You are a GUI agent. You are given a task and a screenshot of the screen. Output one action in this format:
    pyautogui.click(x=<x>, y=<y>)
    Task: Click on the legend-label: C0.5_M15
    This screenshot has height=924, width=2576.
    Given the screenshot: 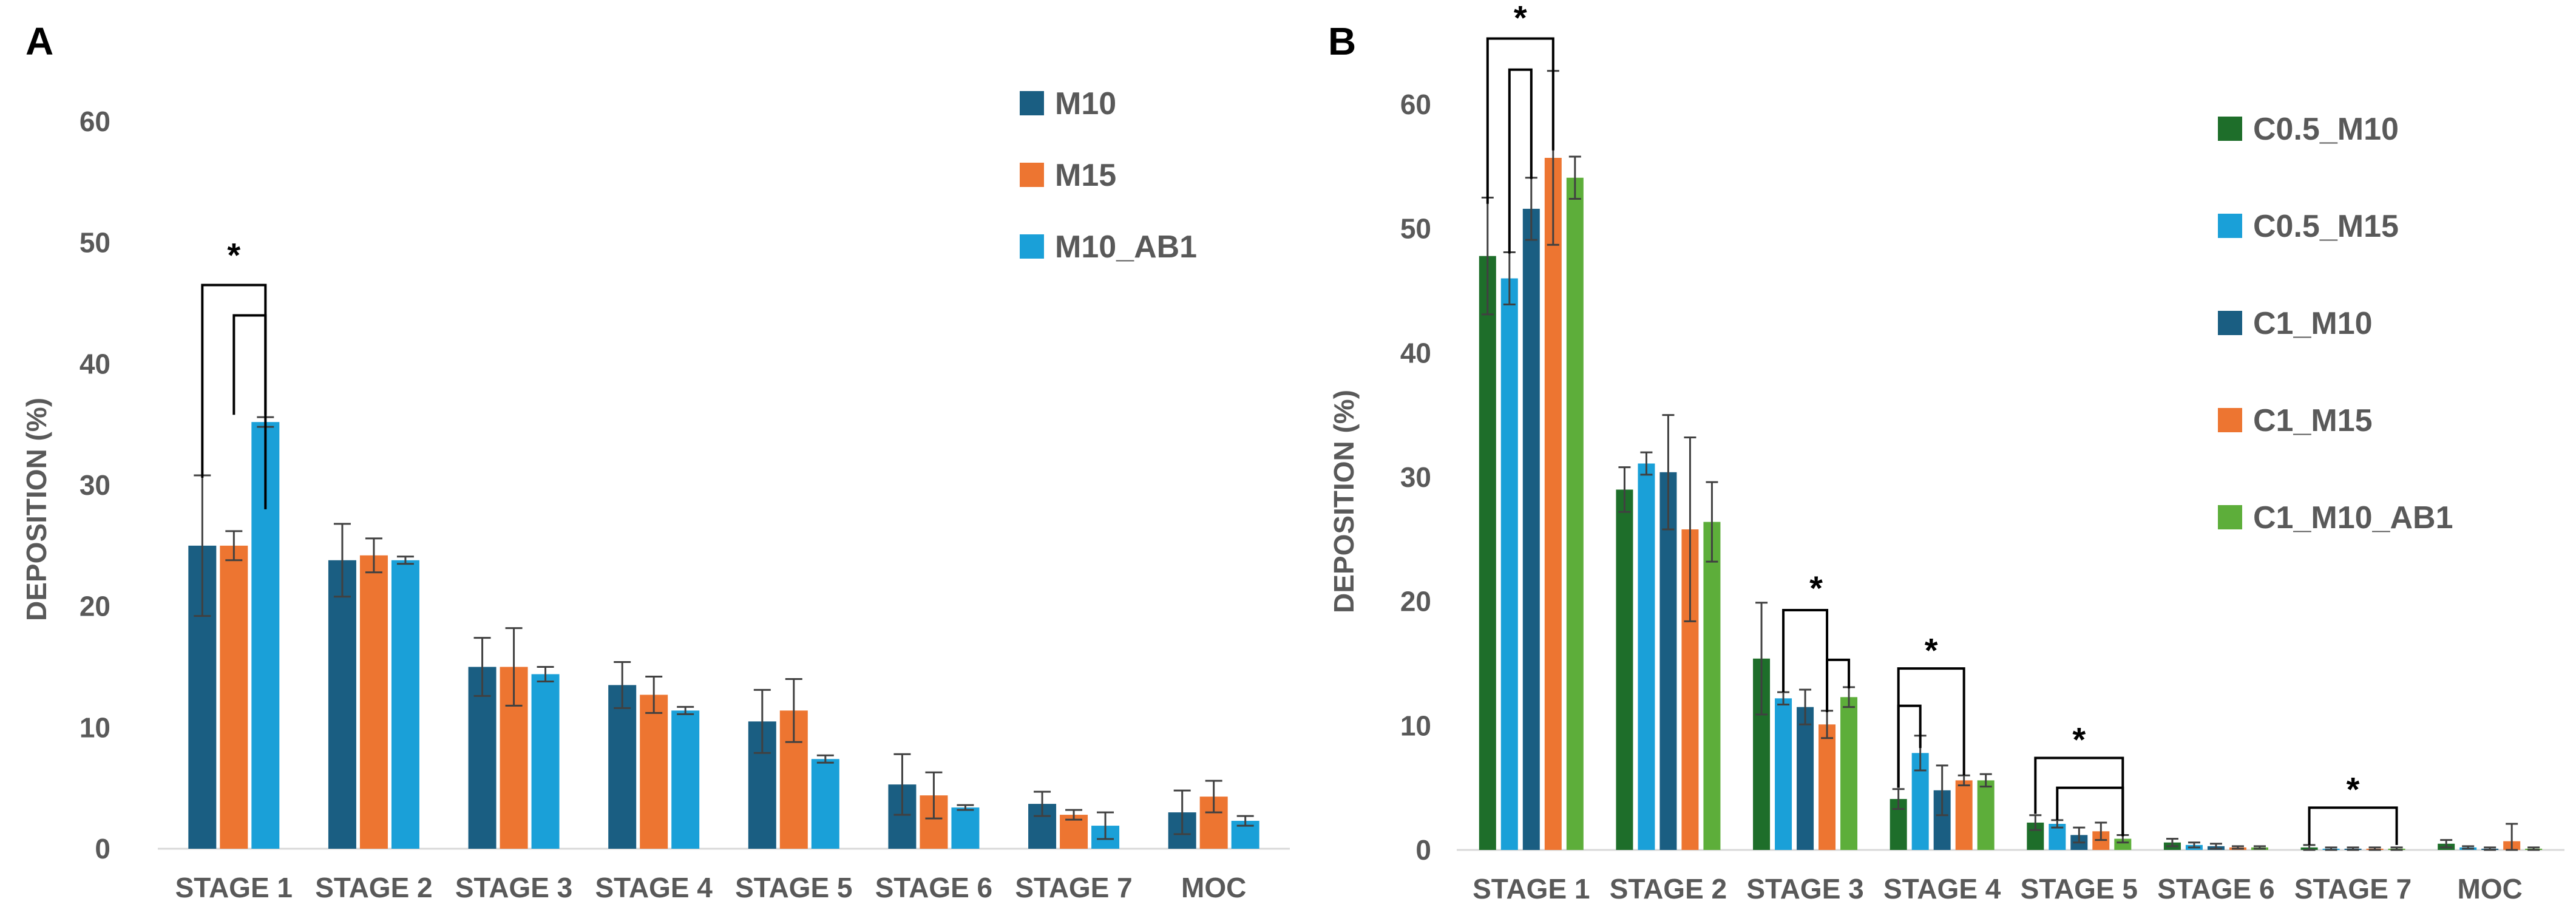 What is the action you would take?
    pyautogui.click(x=2326, y=226)
    